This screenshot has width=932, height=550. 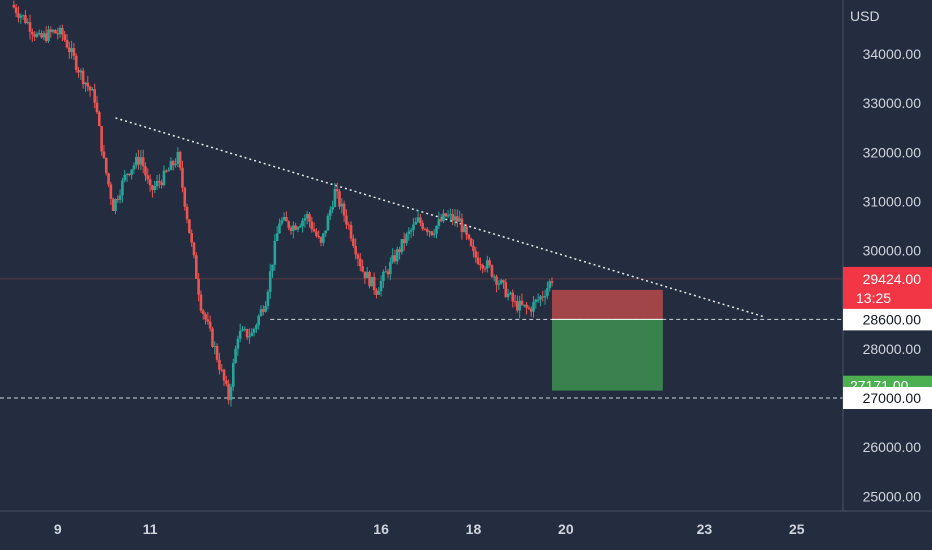 I want to click on y-tick-label: 34000.00, so click(x=892, y=54).